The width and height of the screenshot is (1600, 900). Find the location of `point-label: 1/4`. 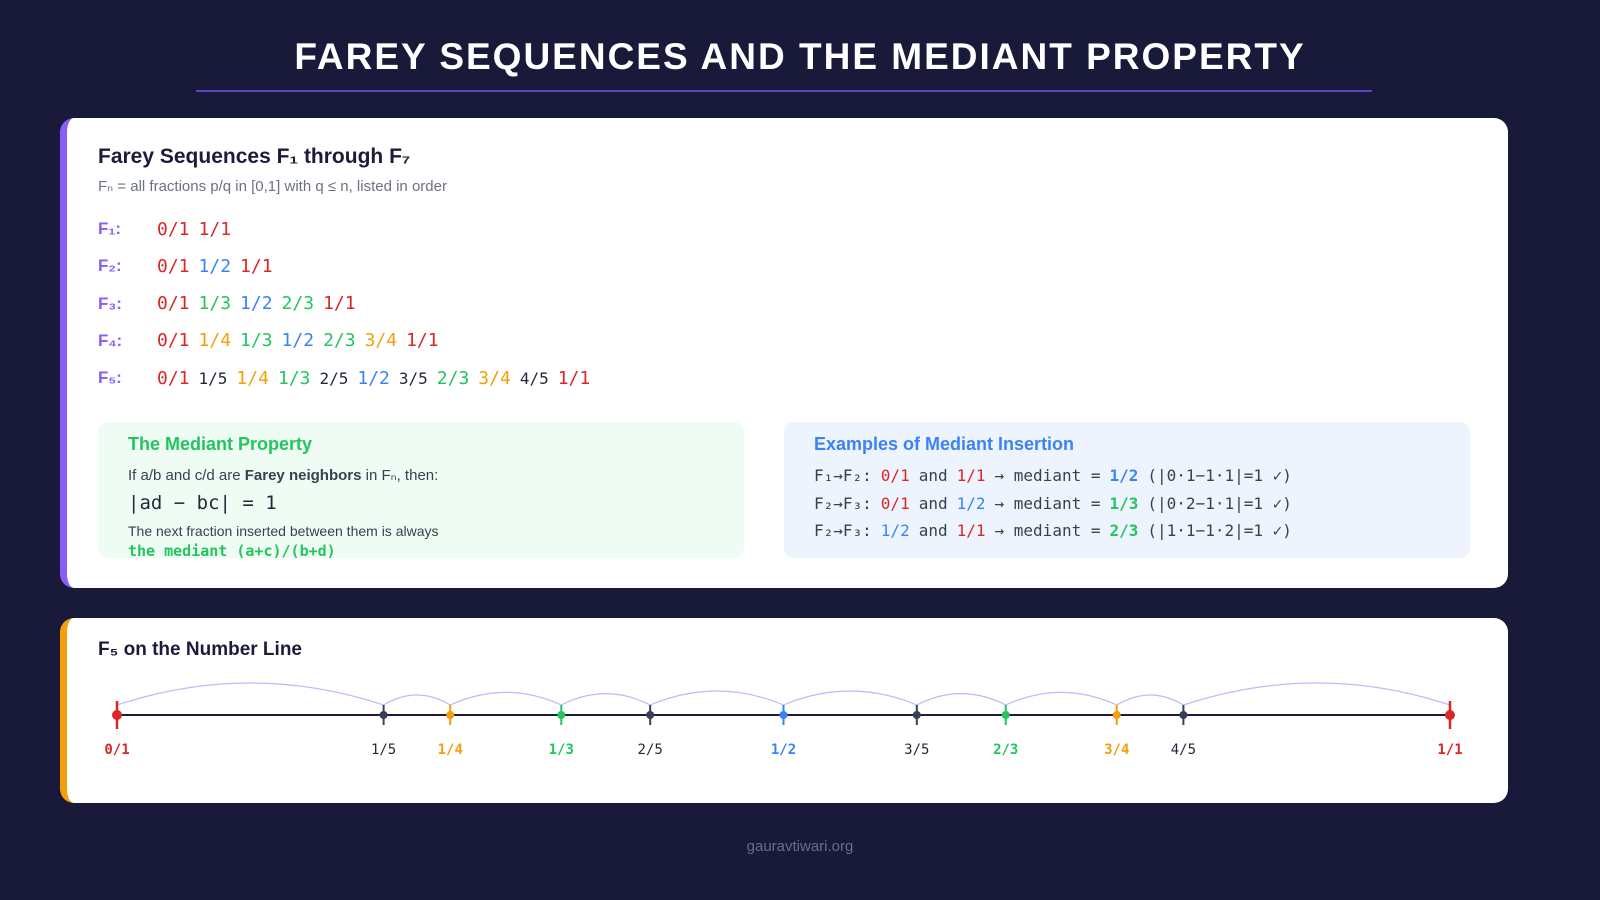

point-label: 1/4 is located at coordinates (450, 750).